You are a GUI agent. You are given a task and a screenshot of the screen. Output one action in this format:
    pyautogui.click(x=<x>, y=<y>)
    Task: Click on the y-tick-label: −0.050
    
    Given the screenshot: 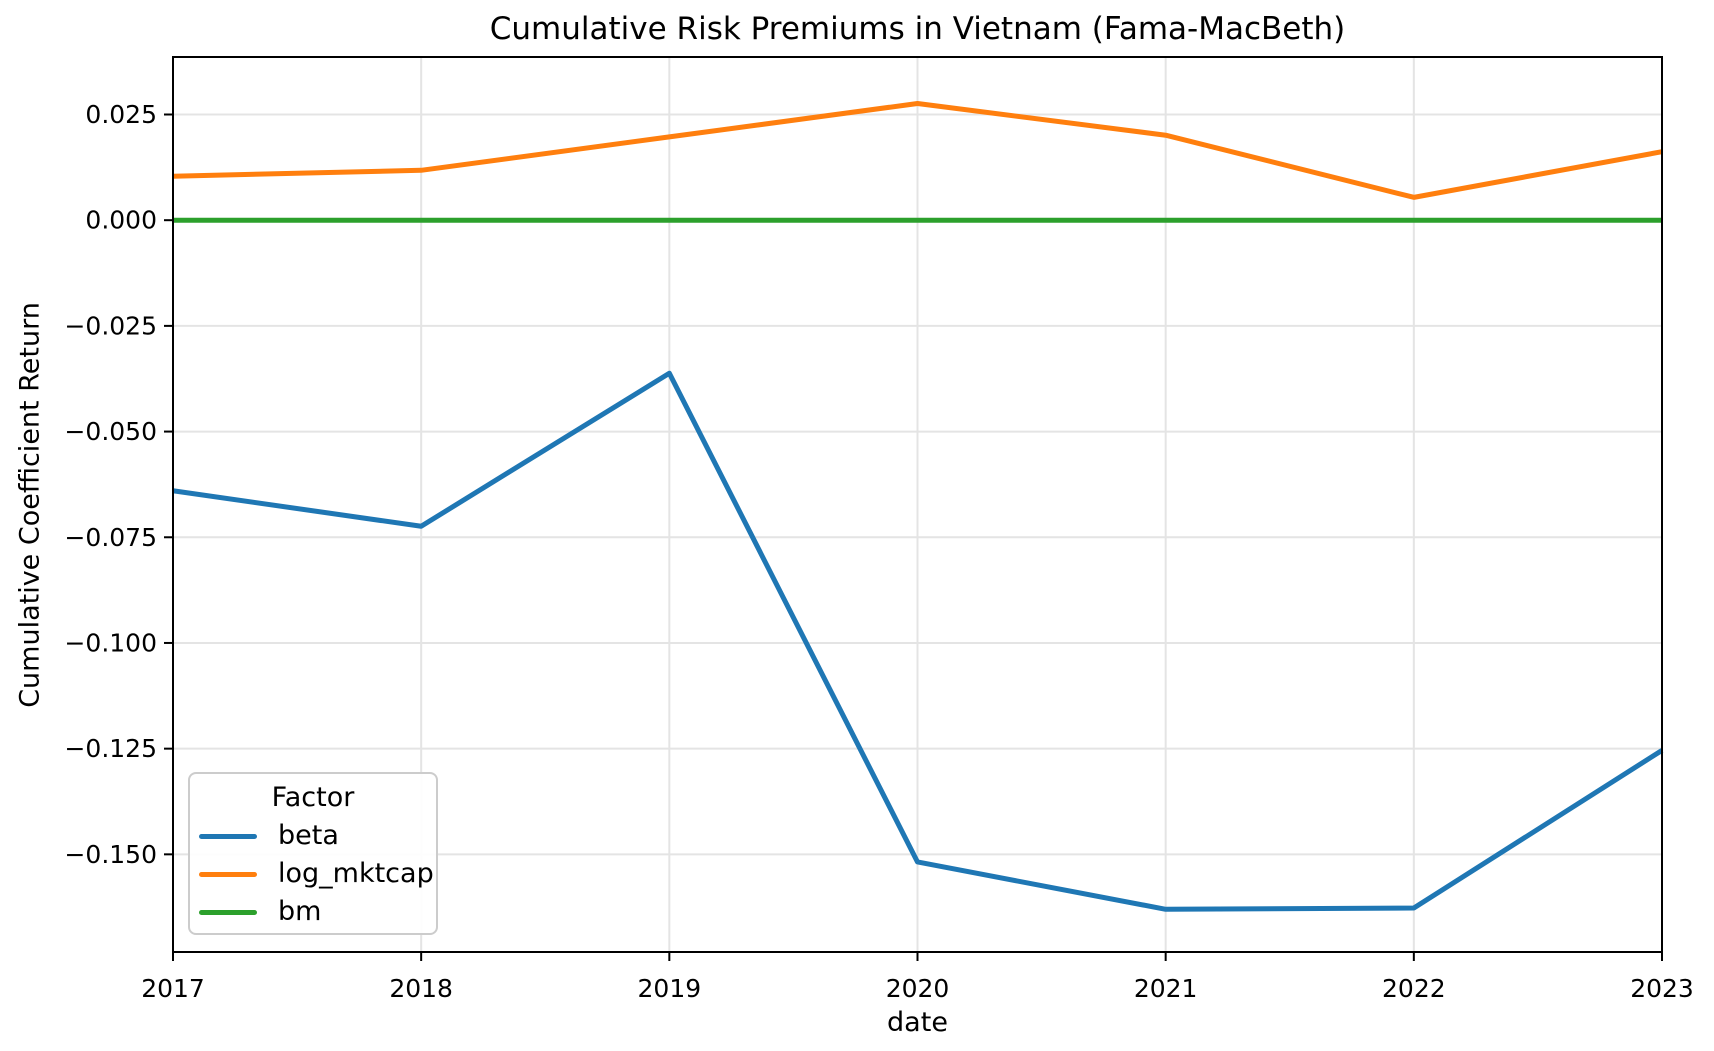 What is the action you would take?
    pyautogui.click(x=110, y=431)
    